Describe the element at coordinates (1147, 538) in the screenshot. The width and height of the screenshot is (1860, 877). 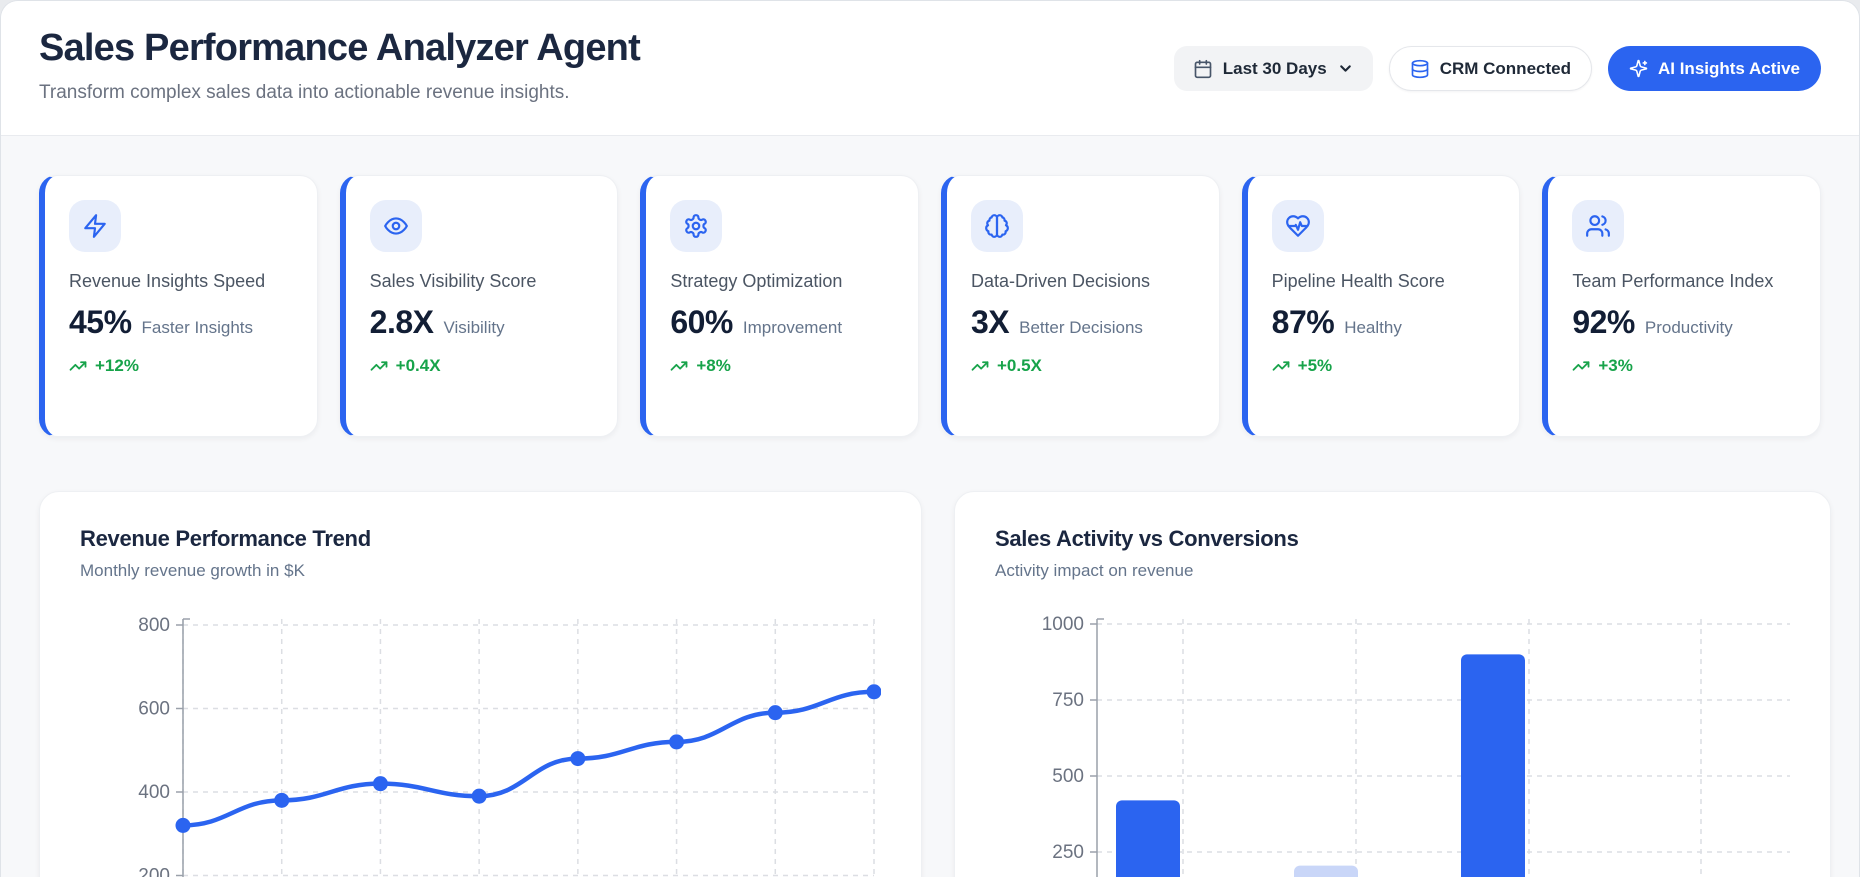
I see `chart-title: Sales Activity vs Conversions` at that location.